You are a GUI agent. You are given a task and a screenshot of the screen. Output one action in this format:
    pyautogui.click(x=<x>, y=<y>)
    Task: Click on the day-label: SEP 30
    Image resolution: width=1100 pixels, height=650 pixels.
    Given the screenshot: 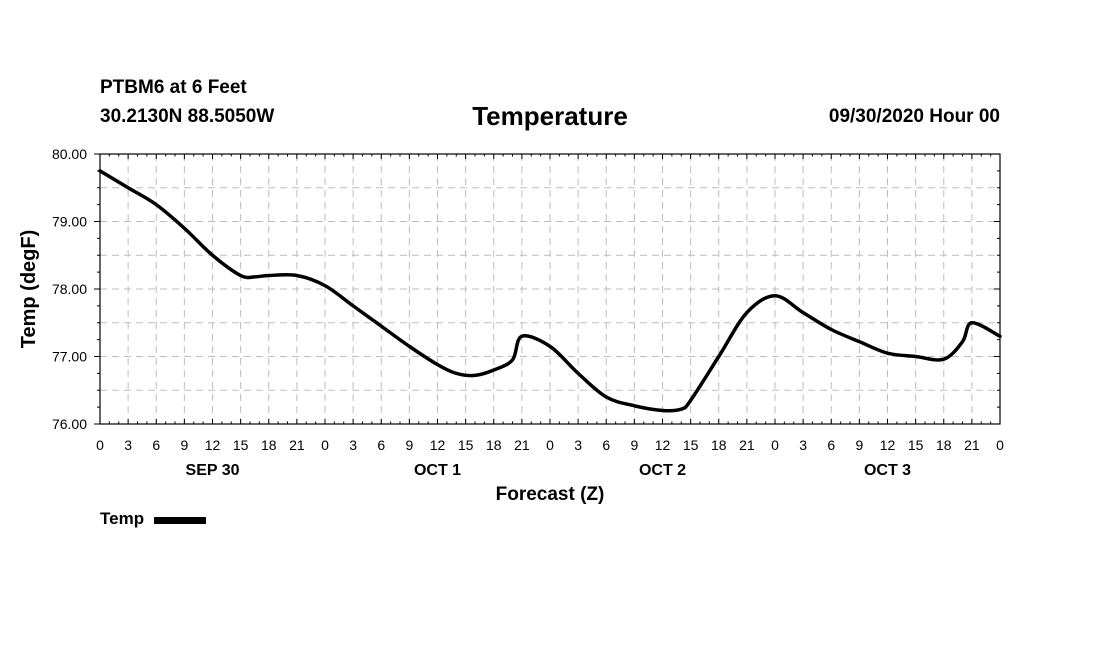 What is the action you would take?
    pyautogui.click(x=213, y=470)
    